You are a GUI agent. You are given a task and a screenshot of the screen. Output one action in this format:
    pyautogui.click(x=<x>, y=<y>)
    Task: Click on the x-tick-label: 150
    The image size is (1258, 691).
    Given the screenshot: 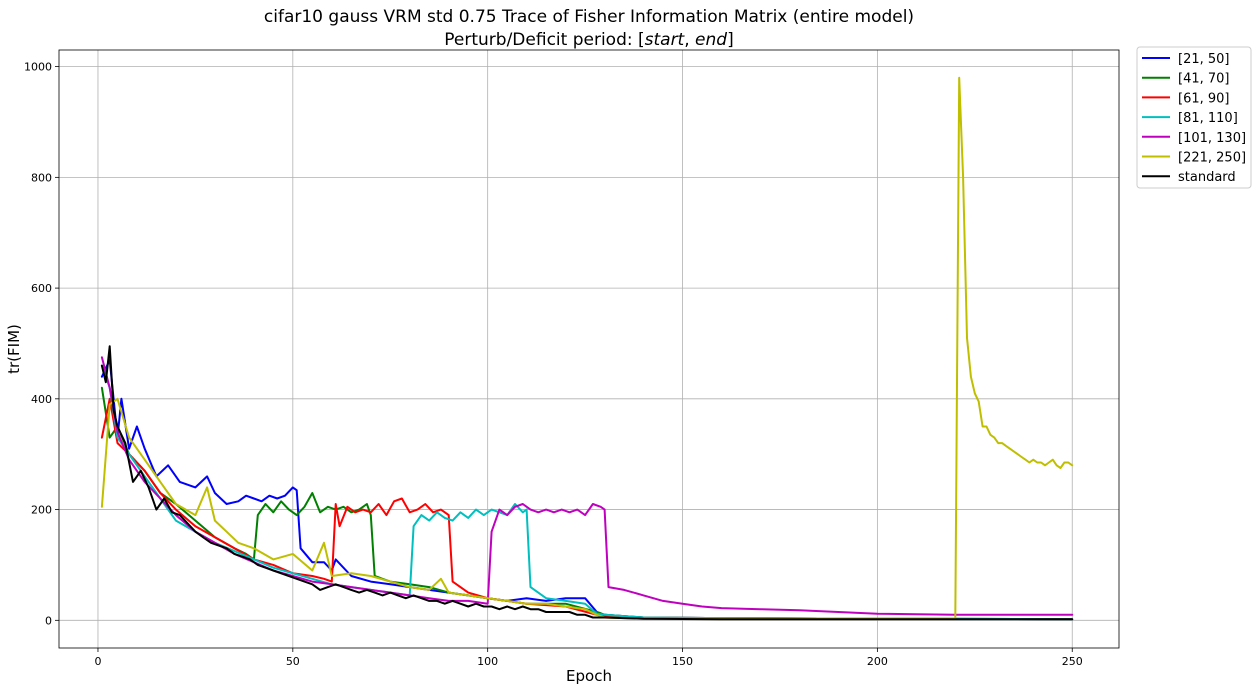 What is the action you would take?
    pyautogui.click(x=682, y=661)
    